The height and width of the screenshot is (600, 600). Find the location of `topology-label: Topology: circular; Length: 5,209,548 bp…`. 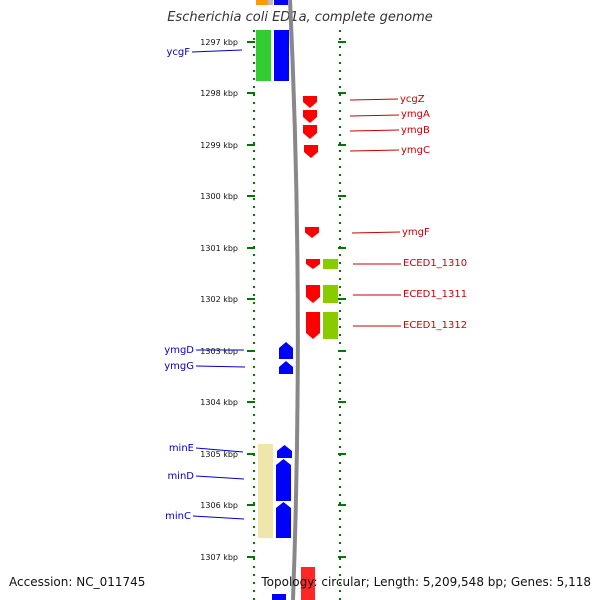

topology-label: Topology: circular; Length: 5,209,548 bp… is located at coordinates (426, 582).